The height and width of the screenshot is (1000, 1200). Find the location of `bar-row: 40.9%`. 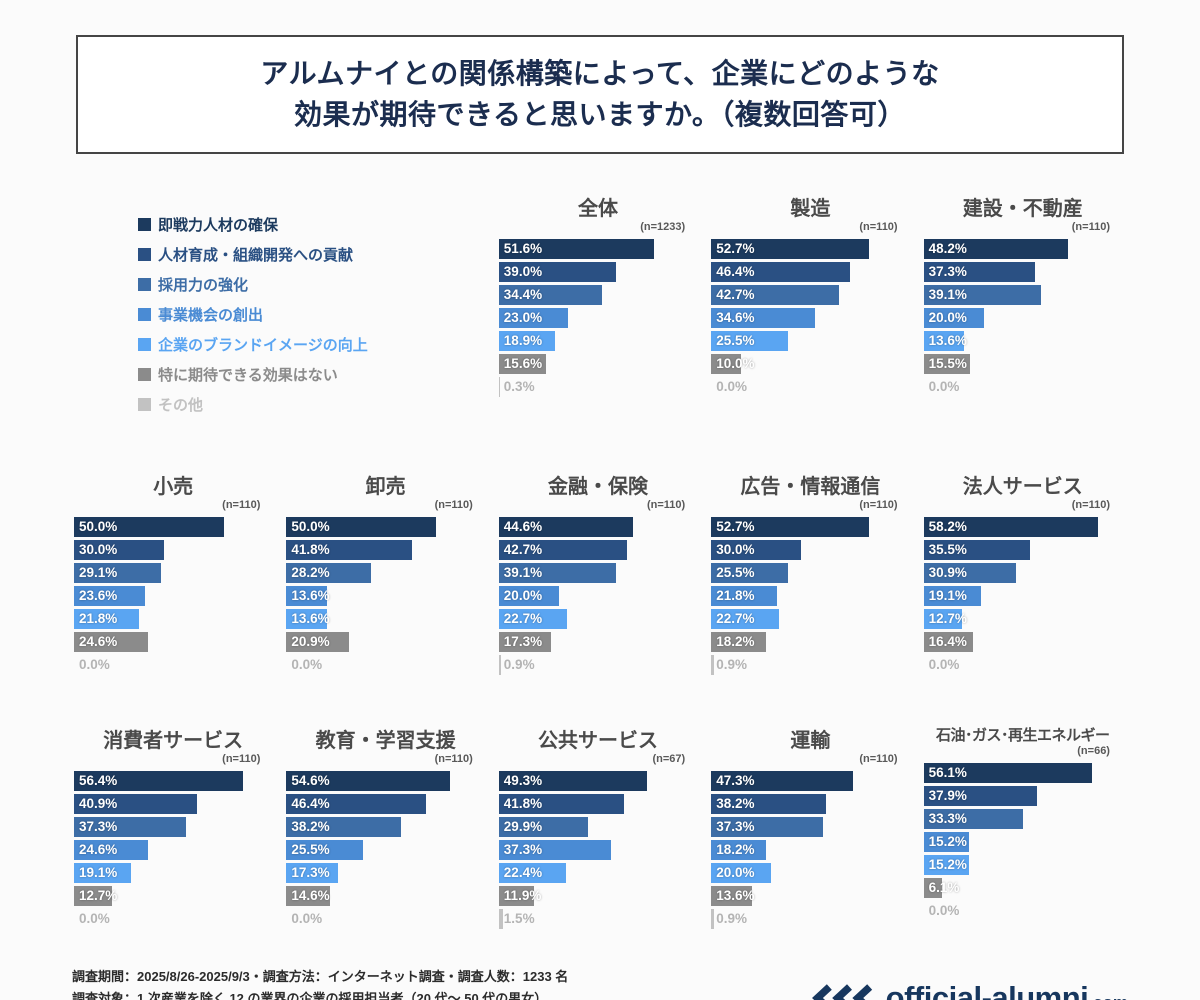

bar-row: 40.9% is located at coordinates (173, 804).